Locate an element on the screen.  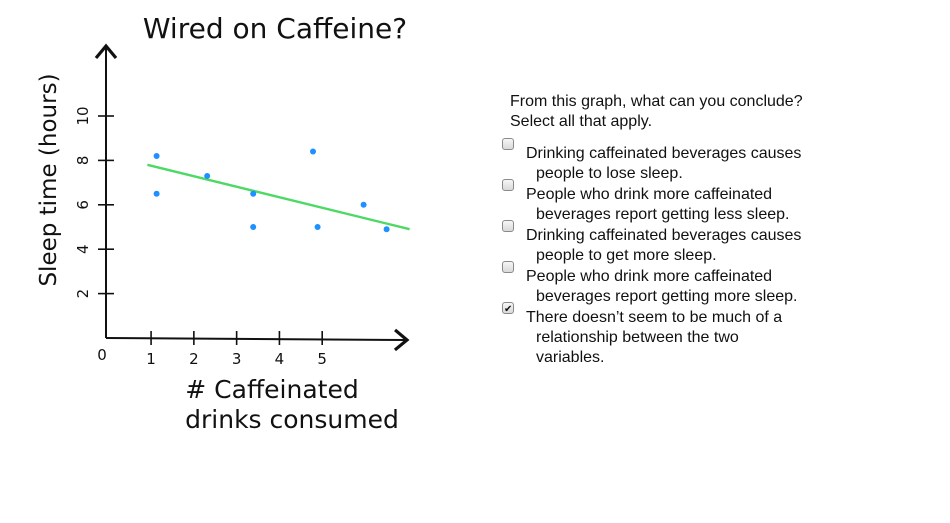
points-group is located at coordinates (271, 190).